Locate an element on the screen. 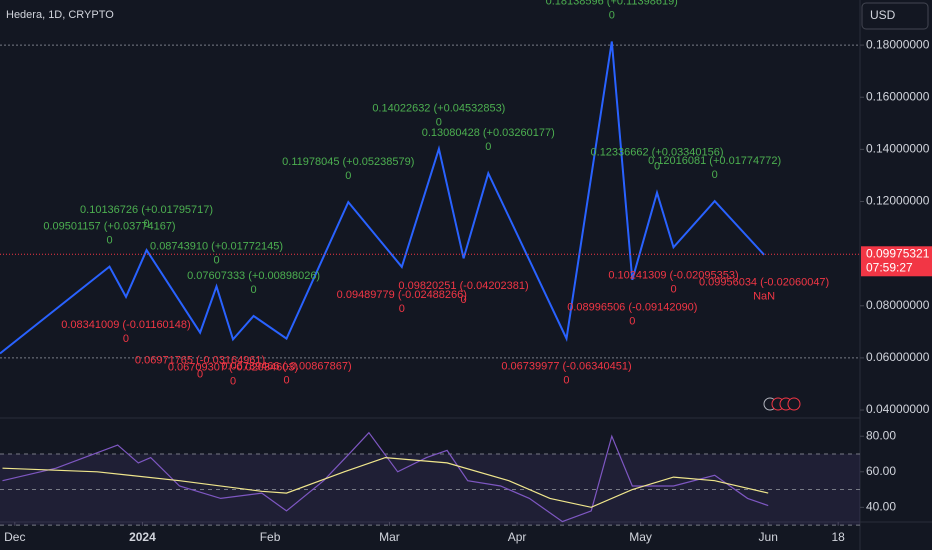 The height and width of the screenshot is (550, 932). pivot-label: 0.09501157 (+0.03774167) is located at coordinates (109, 227).